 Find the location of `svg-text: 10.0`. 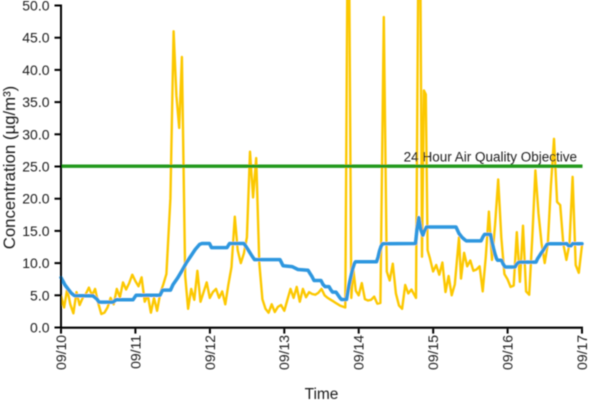

svg-text: 10.0 is located at coordinates (35, 263).